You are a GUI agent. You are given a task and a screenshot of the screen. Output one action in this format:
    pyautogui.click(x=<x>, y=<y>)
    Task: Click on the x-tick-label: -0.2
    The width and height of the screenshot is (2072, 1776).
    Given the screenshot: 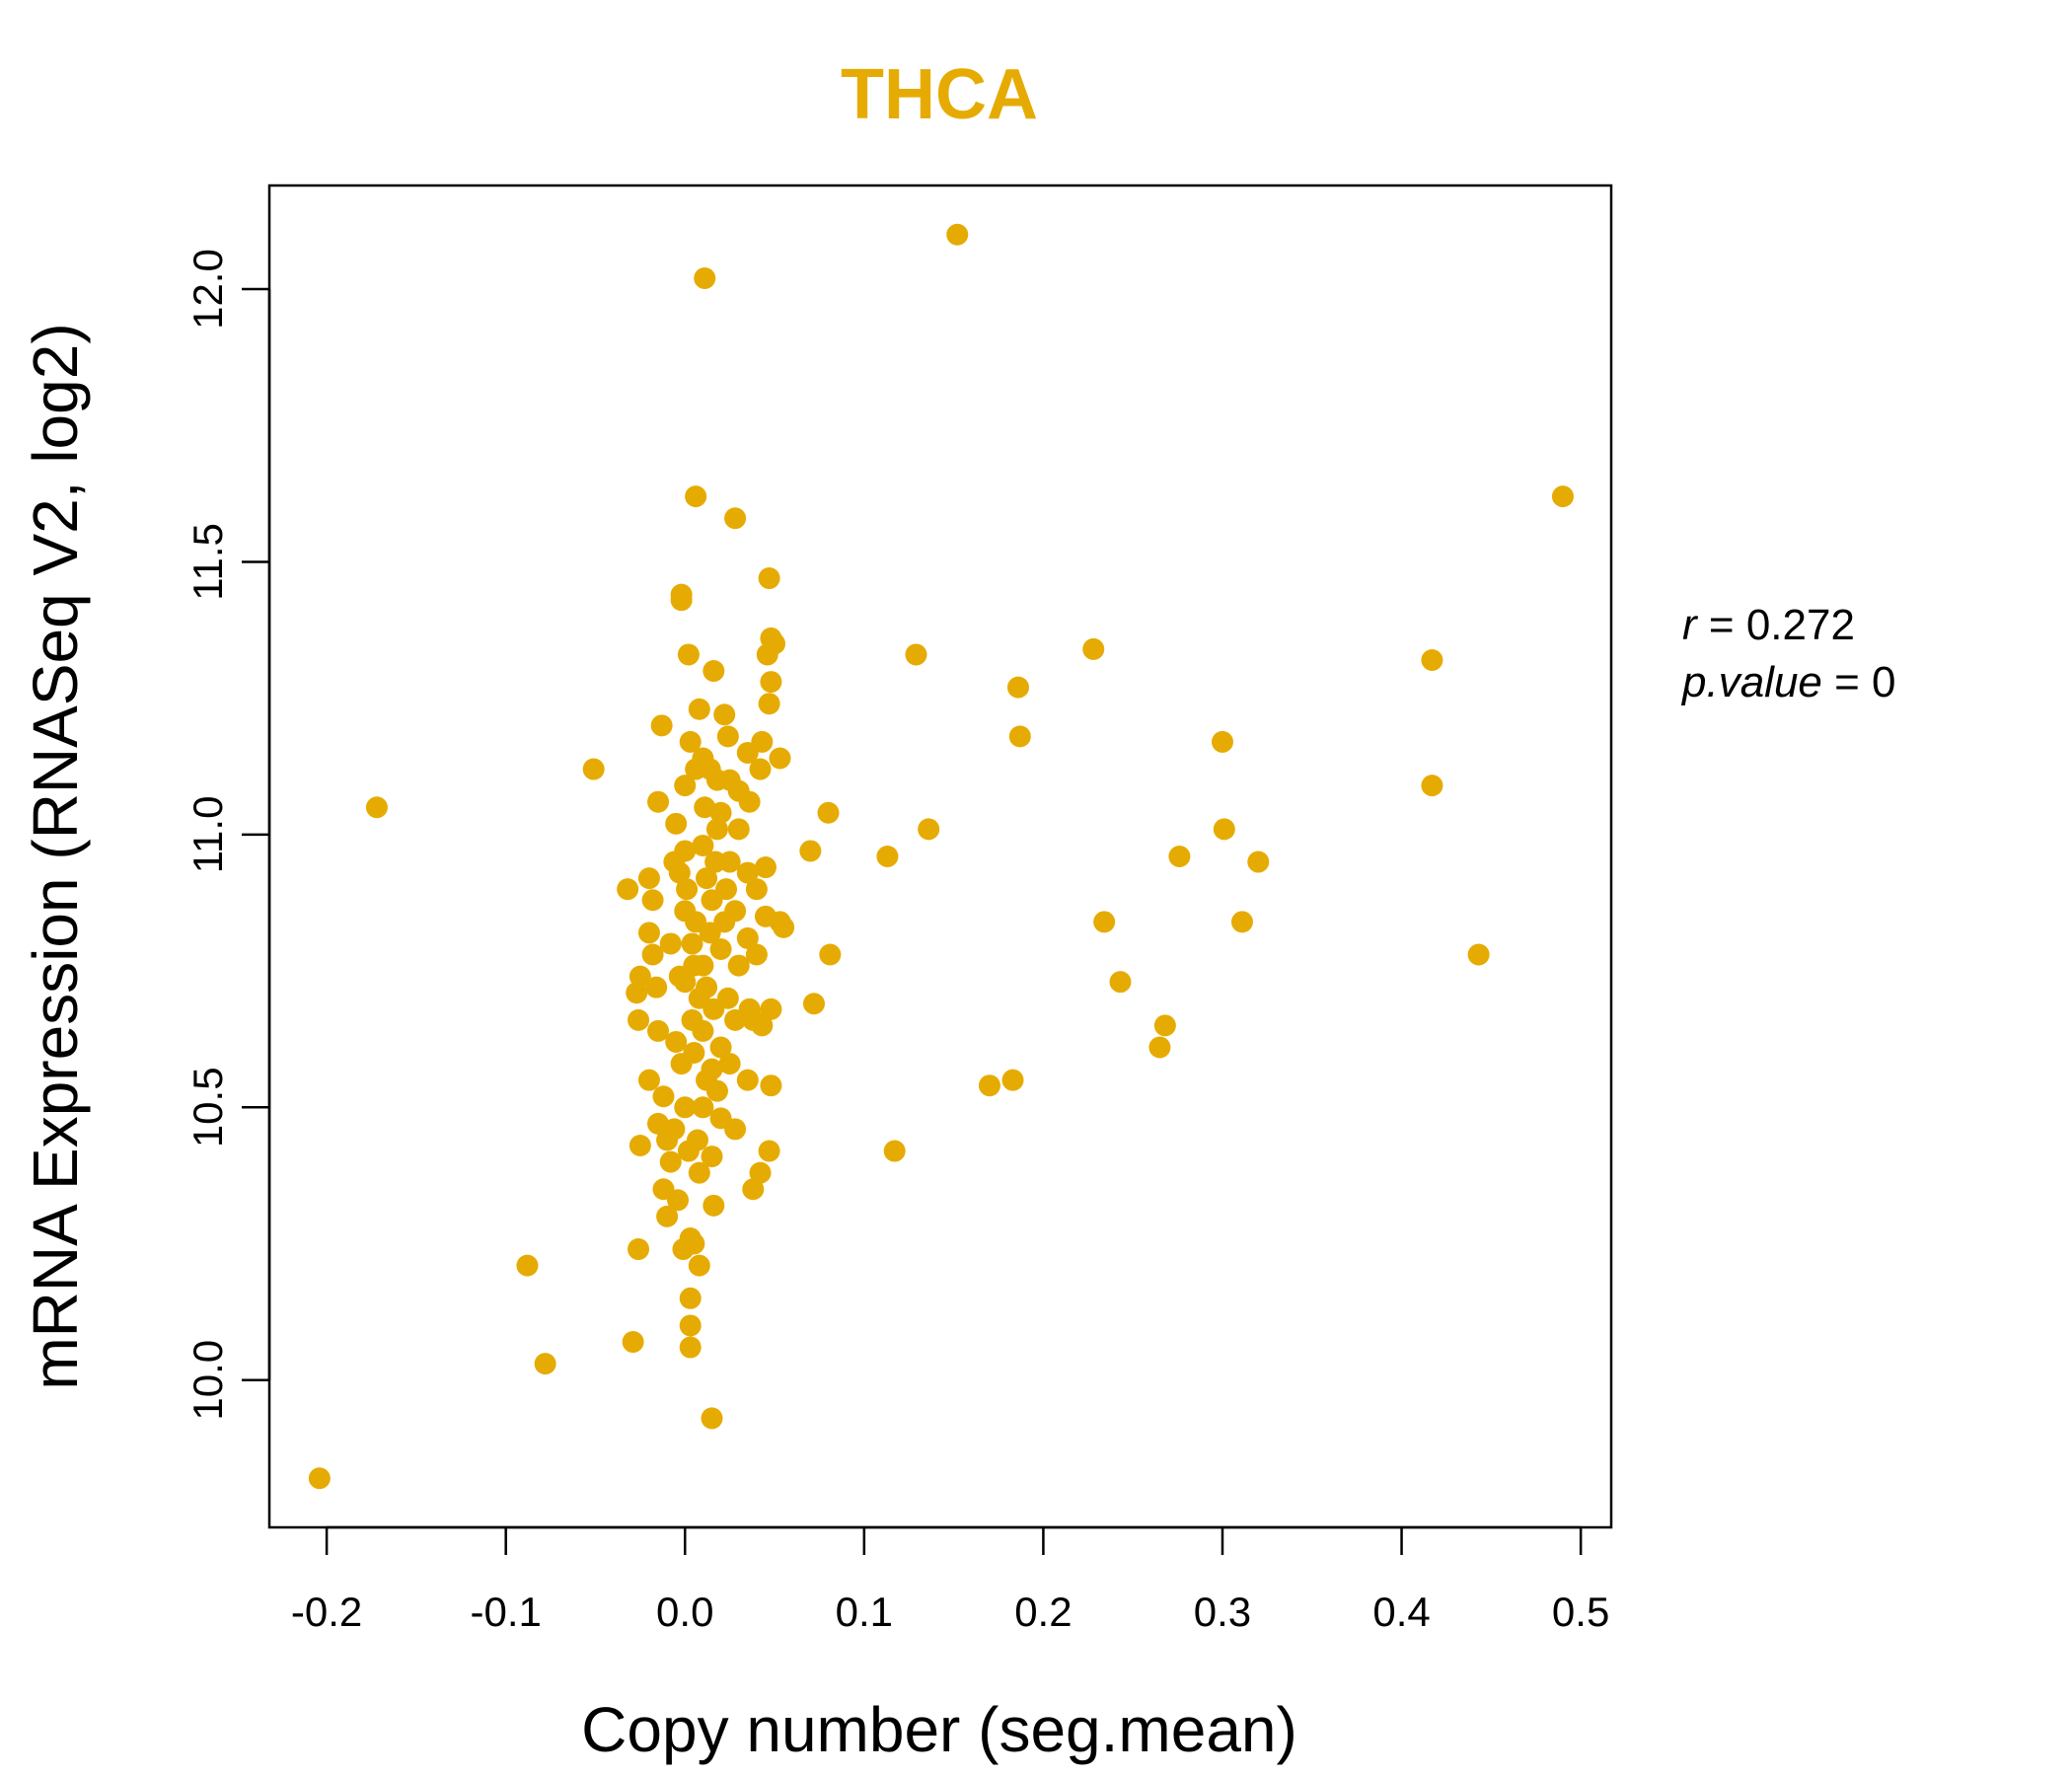 What is the action you would take?
    pyautogui.click(x=327, y=1612)
    